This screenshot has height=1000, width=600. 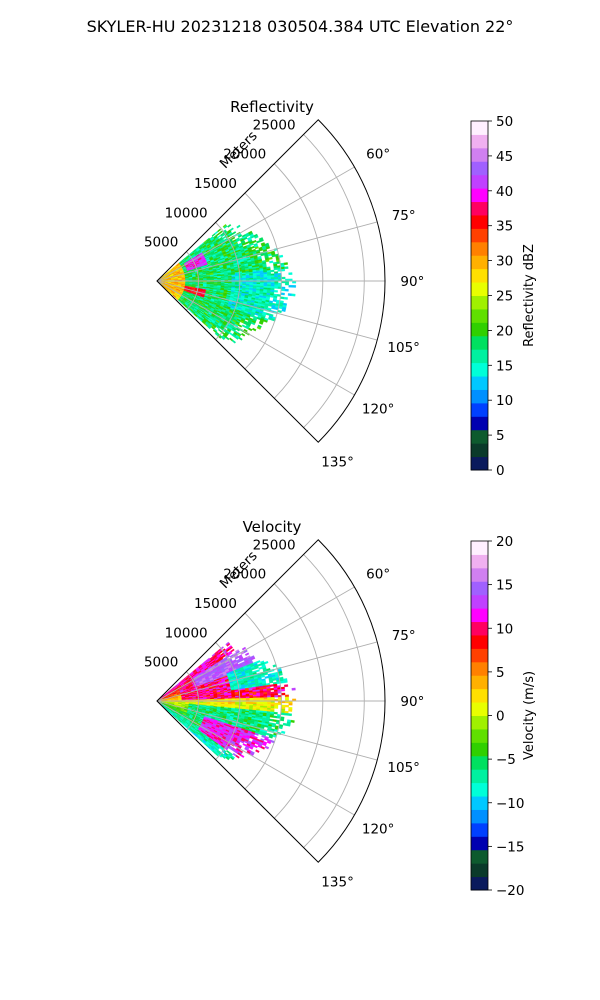 What do you see at coordinates (272, 107) in the screenshot?
I see `reflectivity-title: Reflectivity` at bounding box center [272, 107].